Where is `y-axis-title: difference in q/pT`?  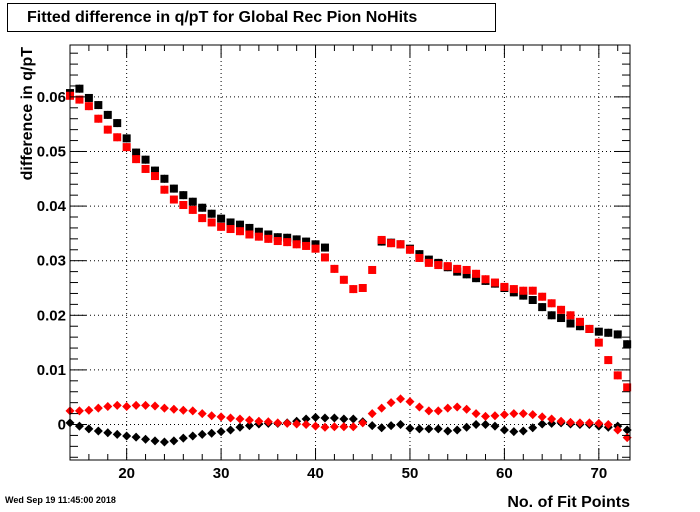 y-axis-title: difference in q/pT is located at coordinates (27, 114).